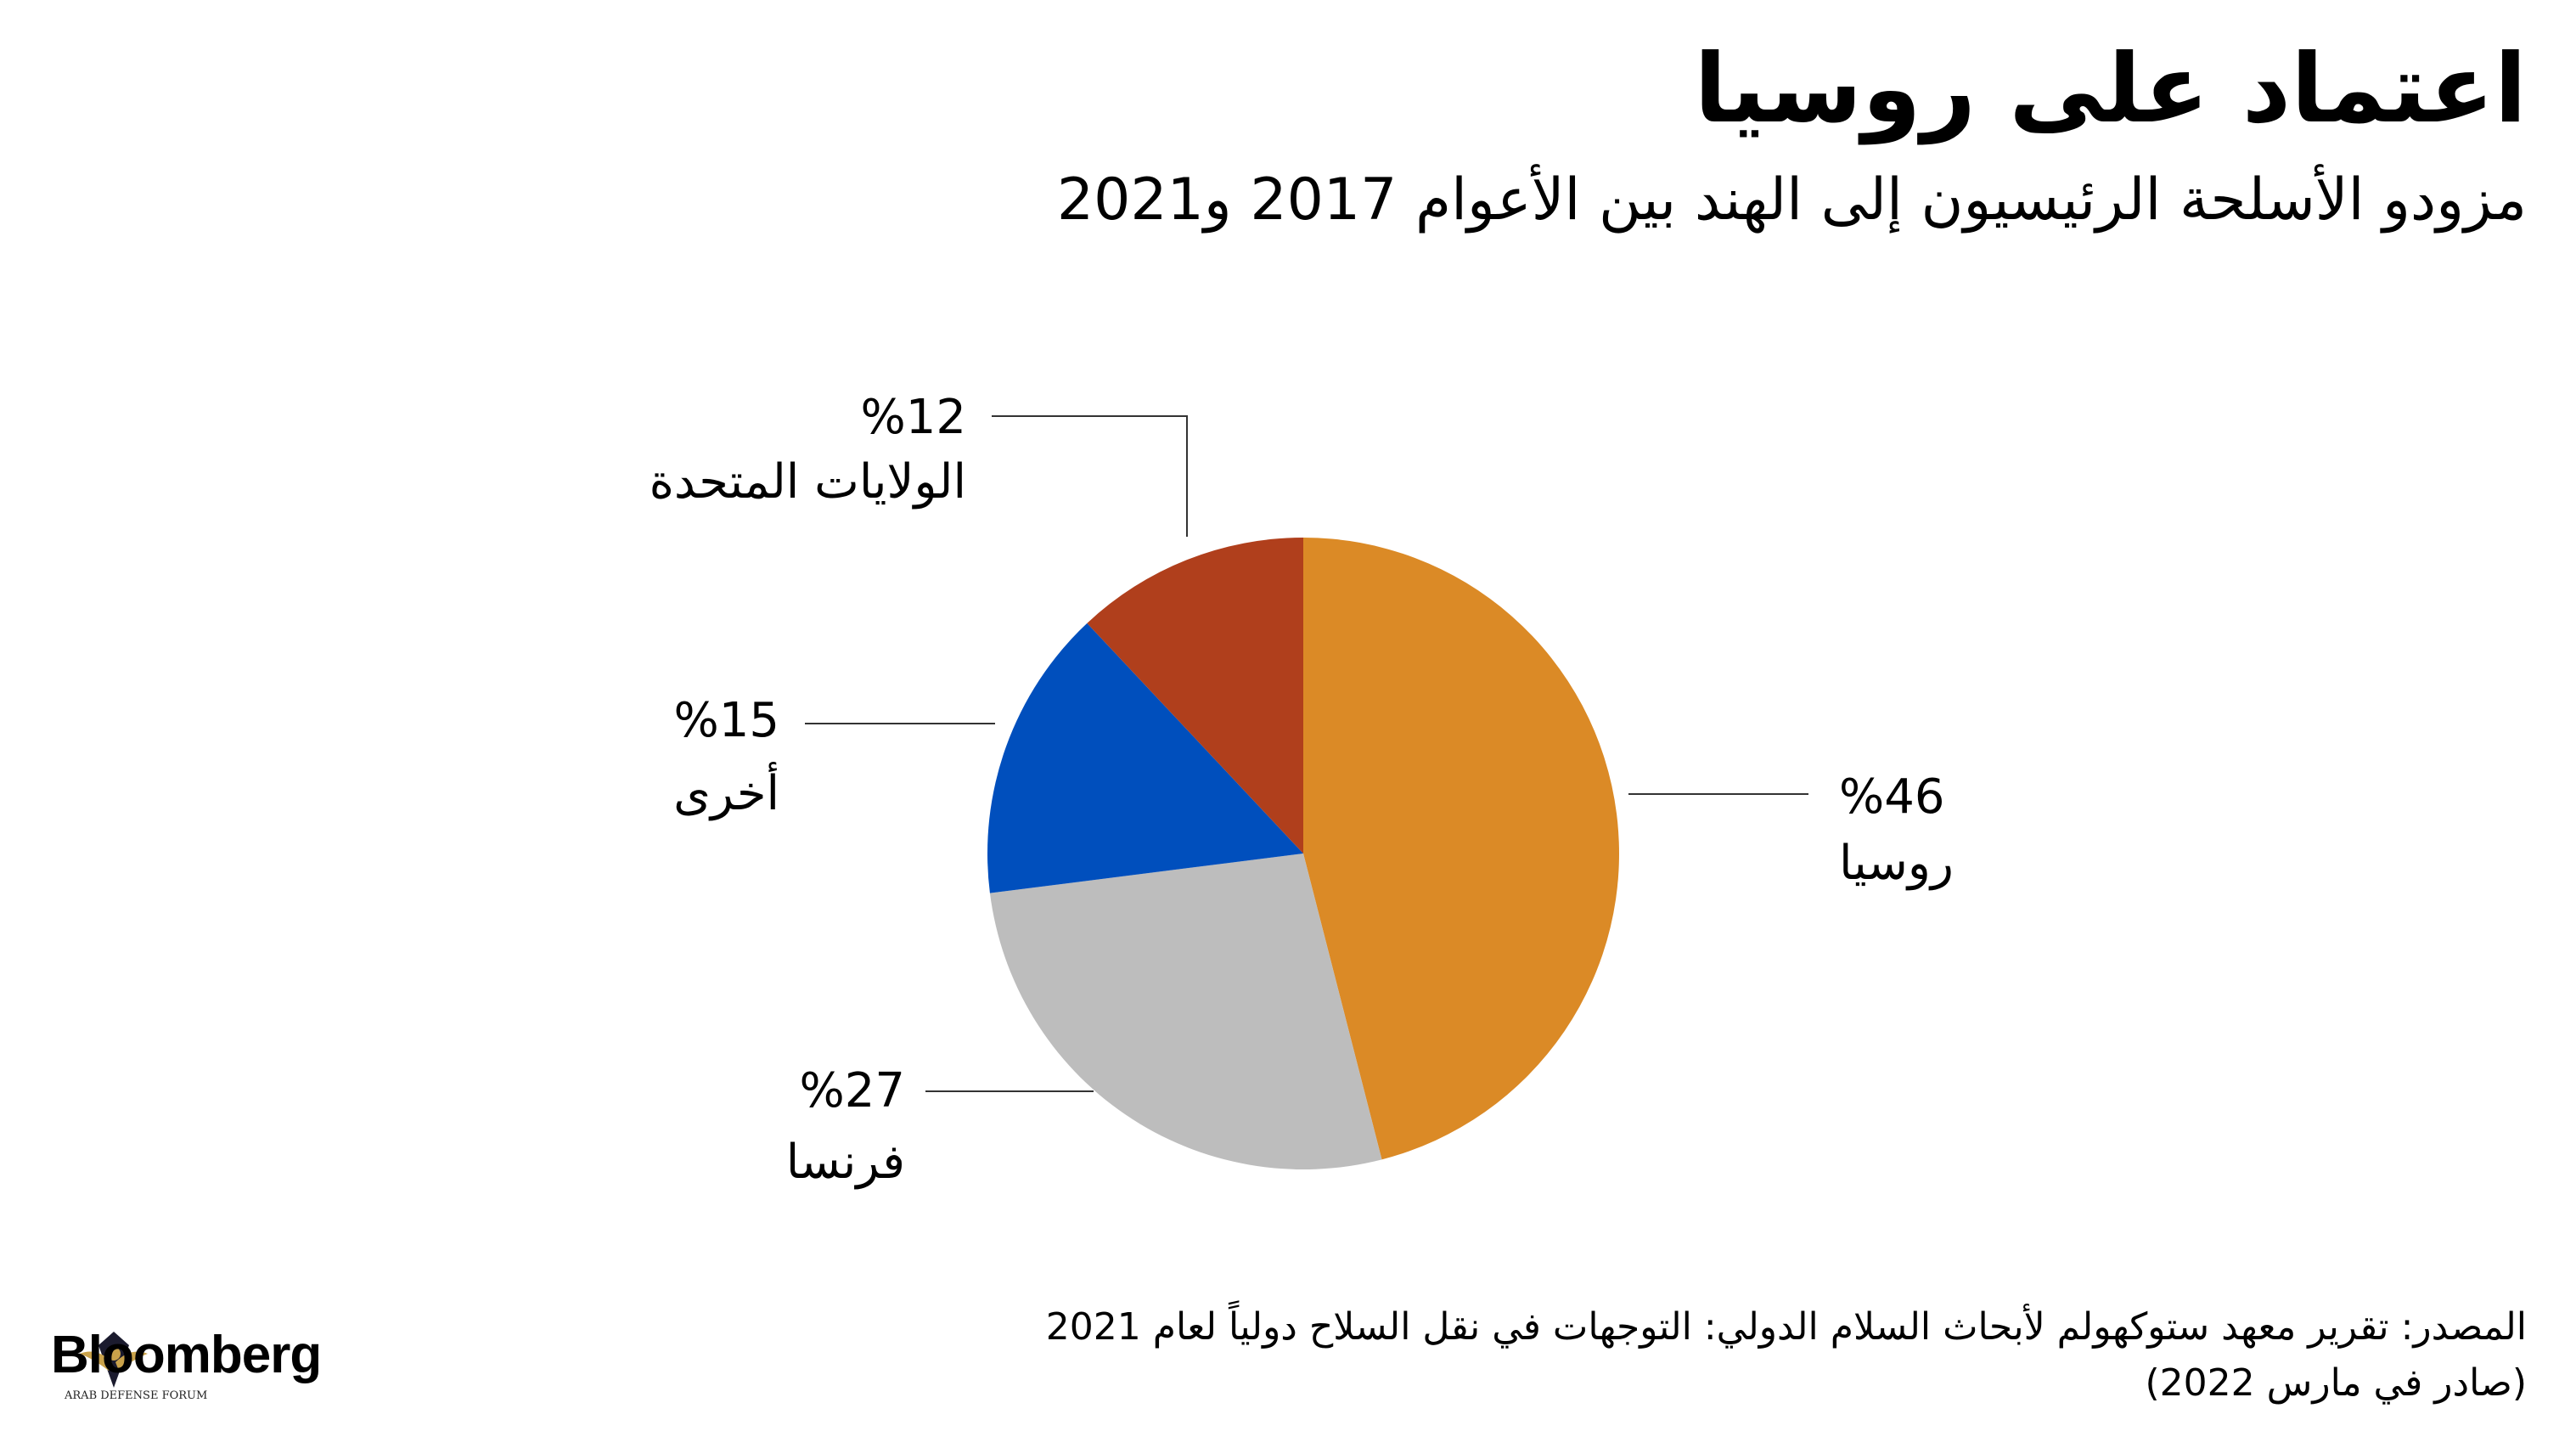  I want to click on slice-value-label: %12, so click(913, 418).